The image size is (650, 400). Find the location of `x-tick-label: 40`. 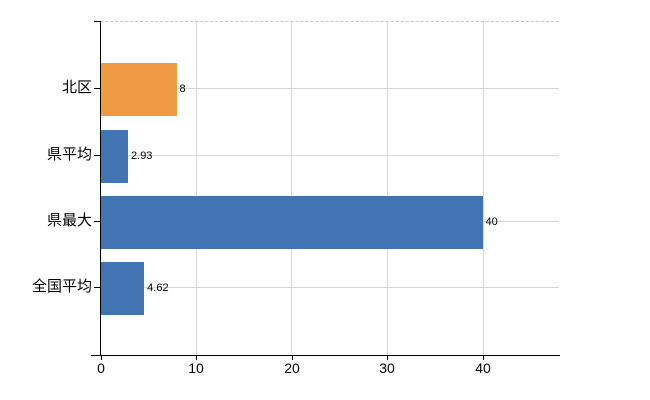

x-tick-label: 40 is located at coordinates (483, 368).